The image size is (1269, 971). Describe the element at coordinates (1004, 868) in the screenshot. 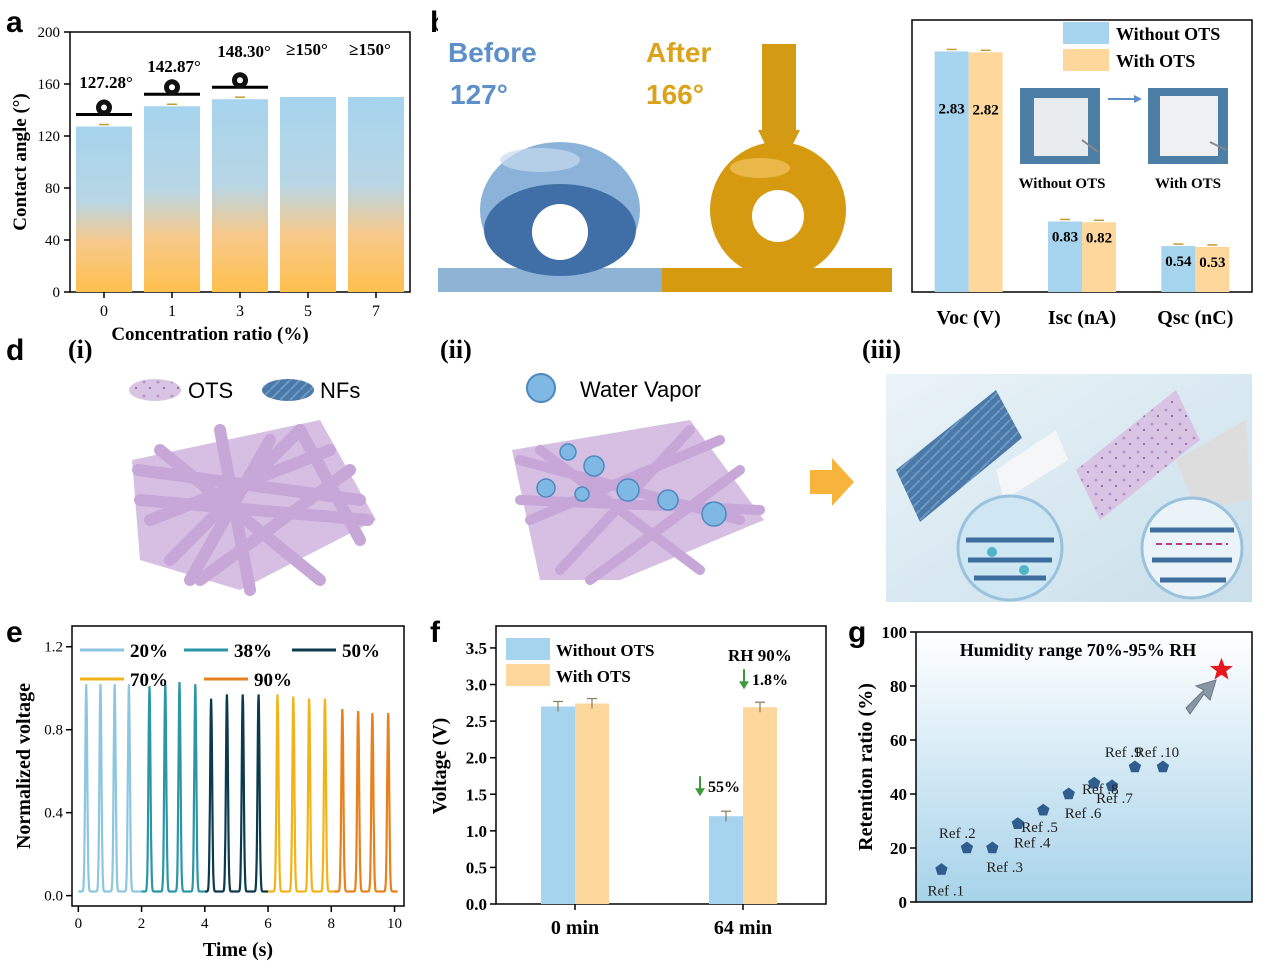

I see `point-label: Ref .3` at that location.